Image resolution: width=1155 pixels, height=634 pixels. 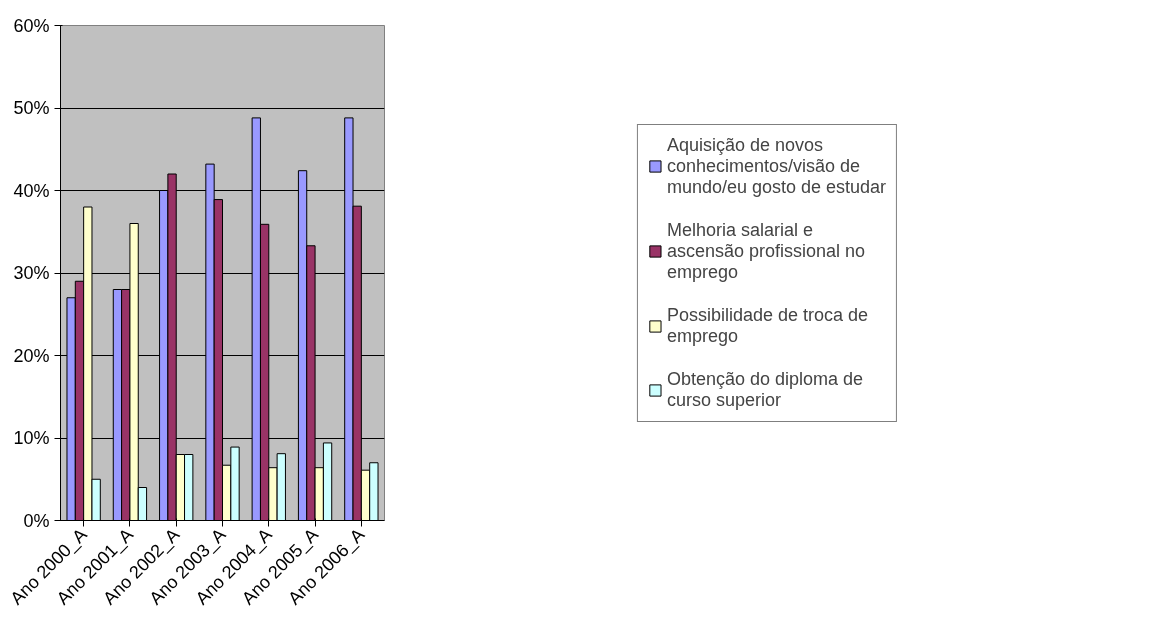 I want to click on y-tick-label: 10%, so click(x=31, y=438).